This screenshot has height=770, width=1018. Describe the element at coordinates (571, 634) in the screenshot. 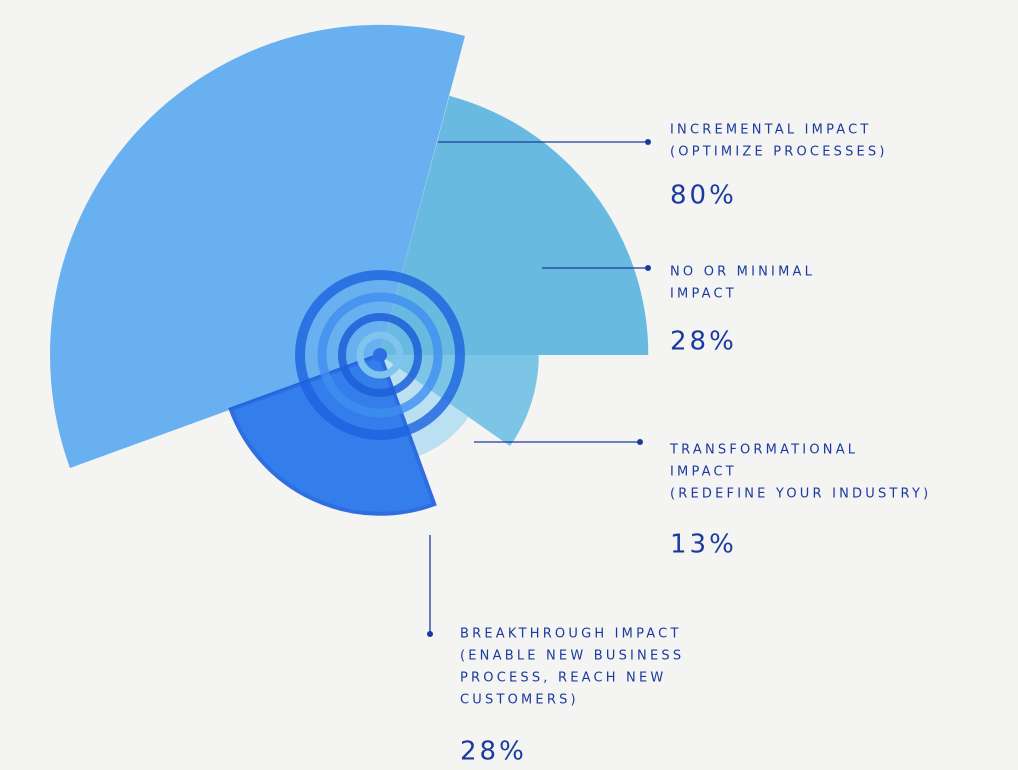

I see `category-label: BREAKTHROUGH IMPACT` at that location.